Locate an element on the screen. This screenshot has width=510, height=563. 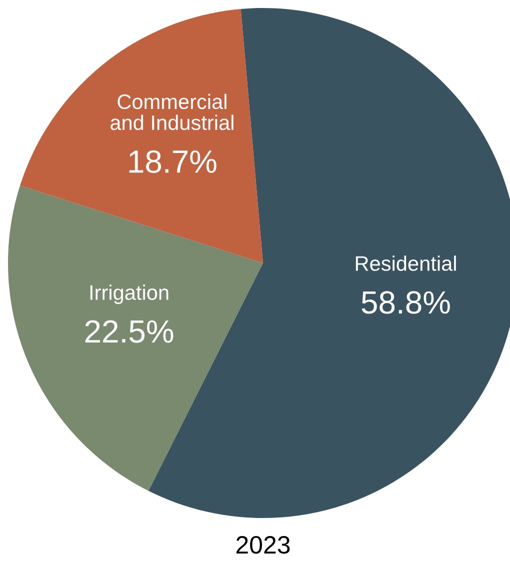
data-label: 58.8% is located at coordinates (406, 302).